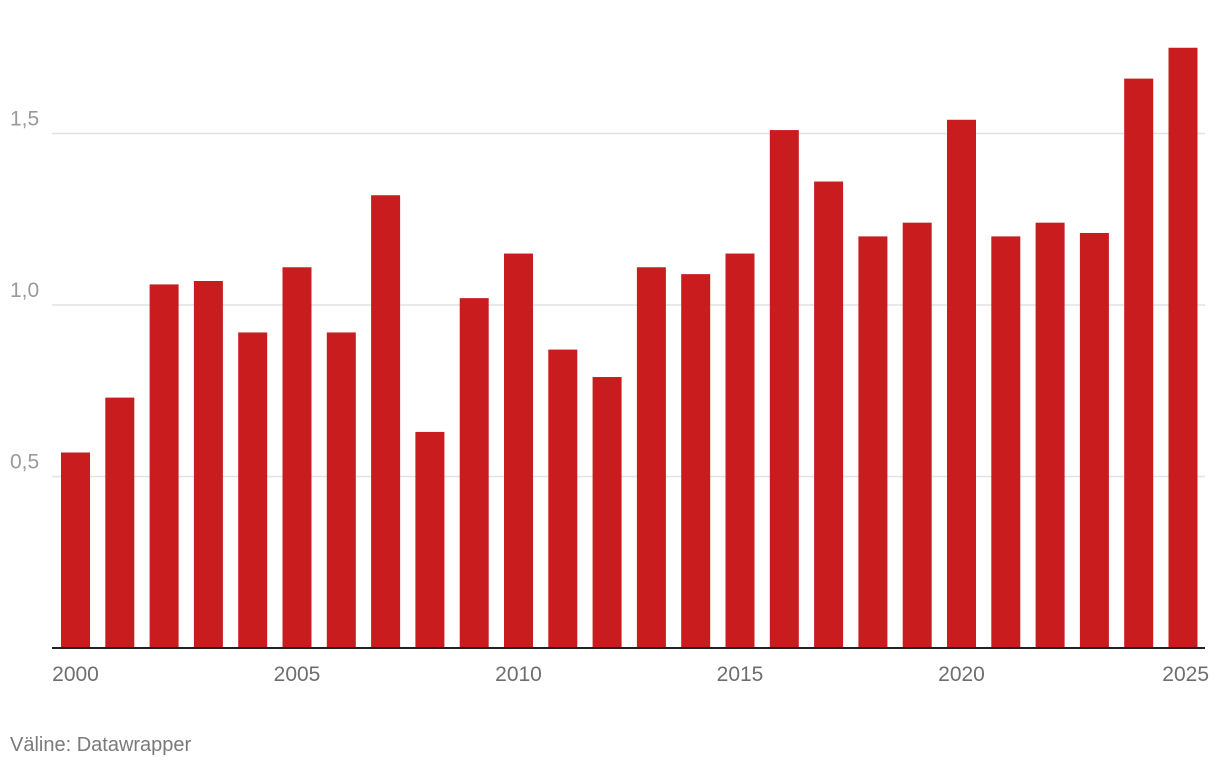 This screenshot has width=1220, height=770. What do you see at coordinates (740, 674) in the screenshot?
I see `x-tick-label: 2015` at bounding box center [740, 674].